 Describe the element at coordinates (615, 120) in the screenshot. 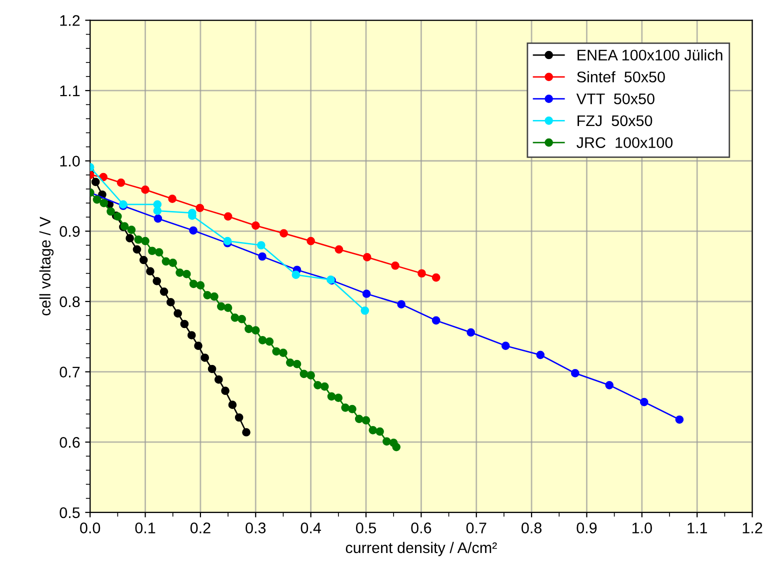

I see `legend-label: FZJ 50x50` at that location.